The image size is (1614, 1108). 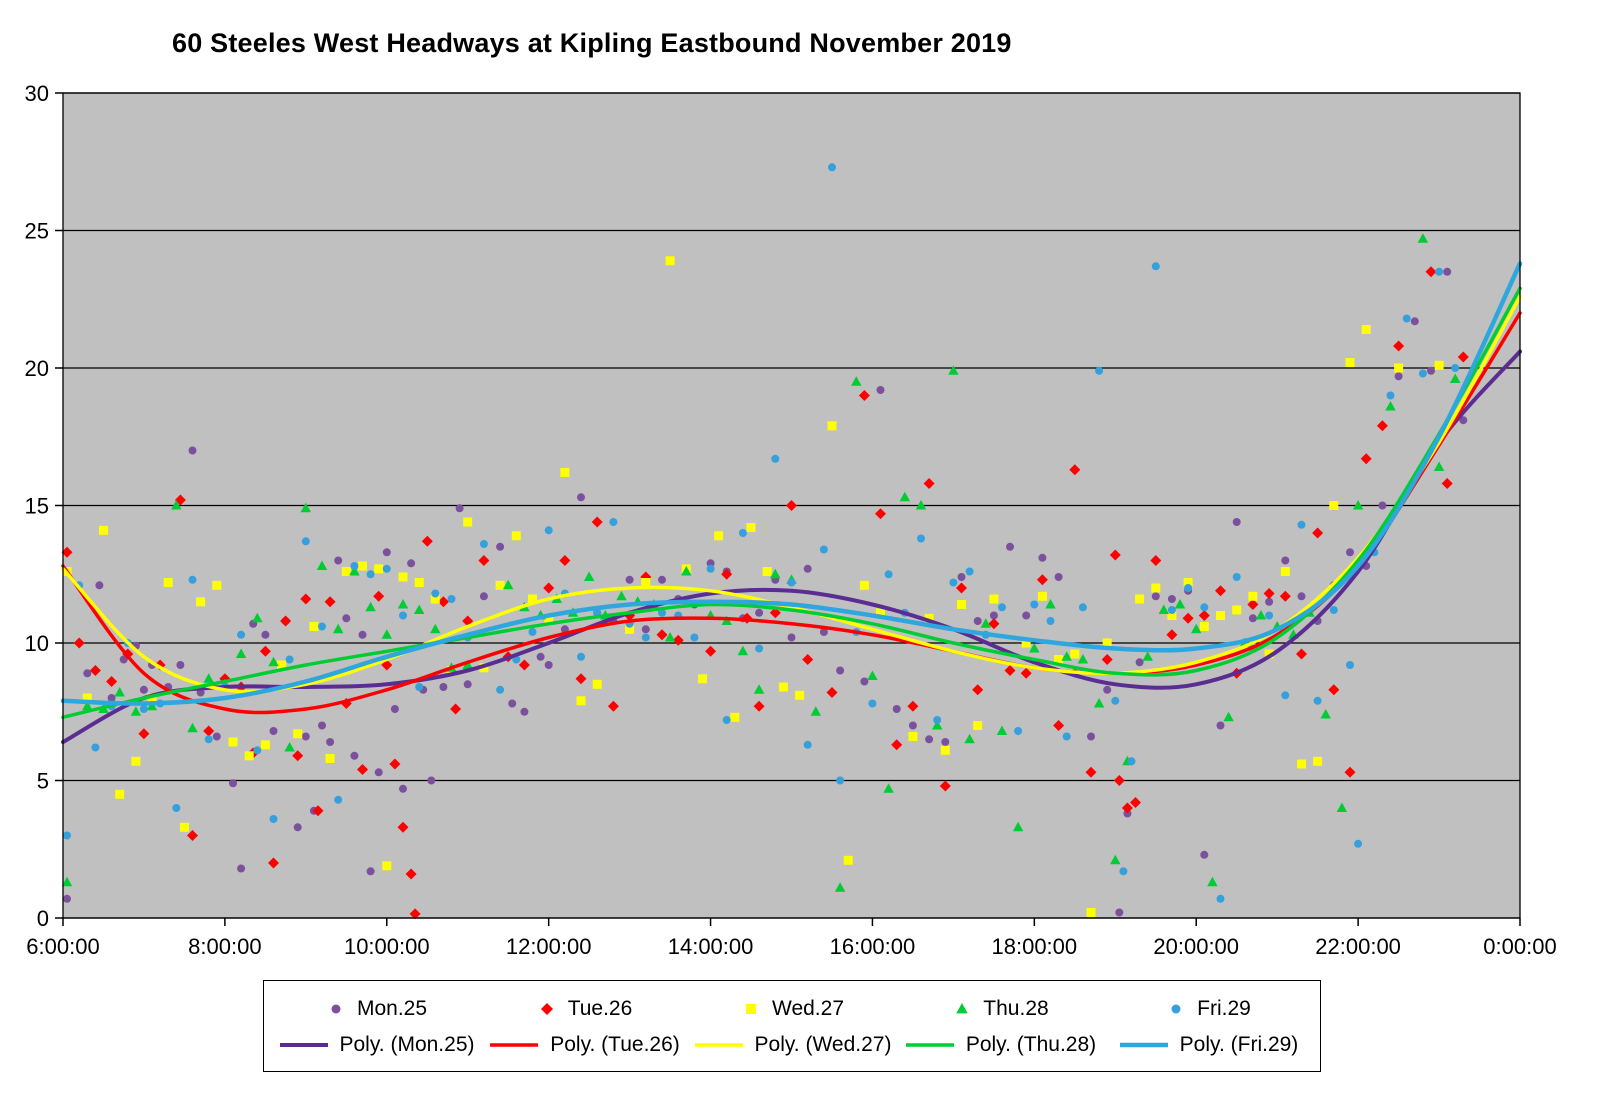 What do you see at coordinates (407, 1044) in the screenshot?
I see `legend-label: Poly. (Mon.25)` at bounding box center [407, 1044].